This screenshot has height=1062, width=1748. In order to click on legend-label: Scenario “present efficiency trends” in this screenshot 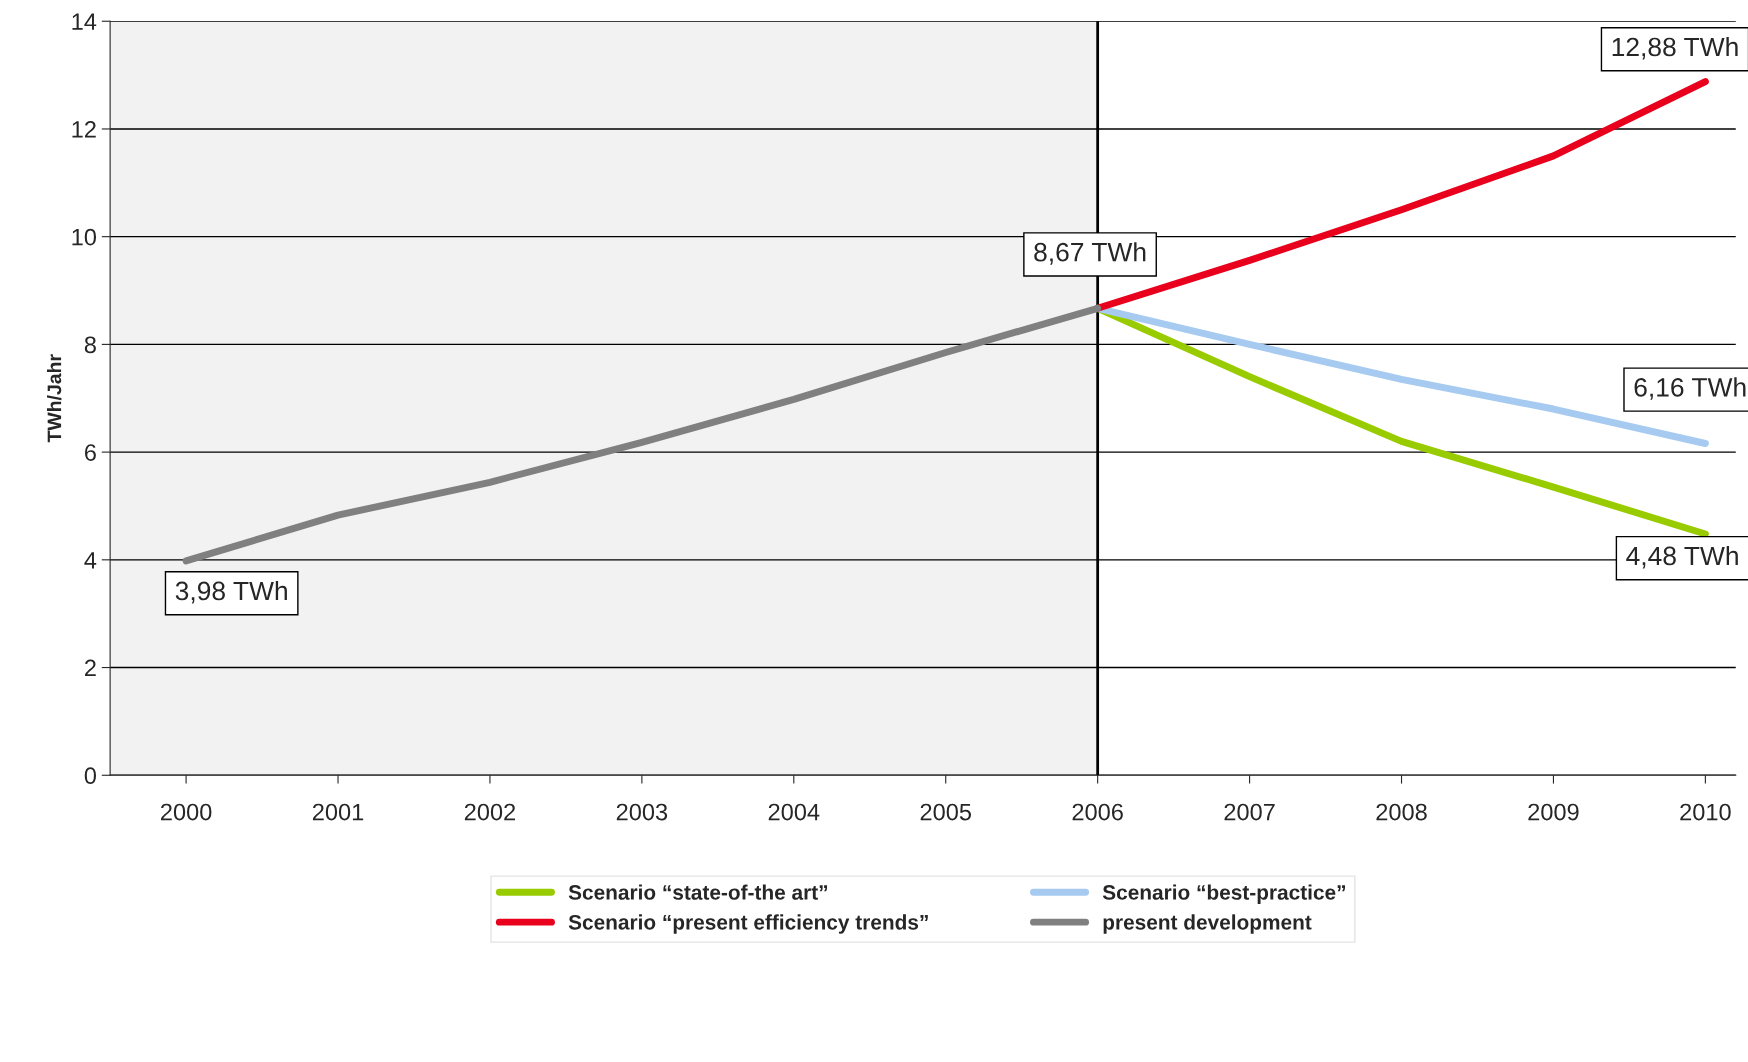, I will do `click(748, 924)`.